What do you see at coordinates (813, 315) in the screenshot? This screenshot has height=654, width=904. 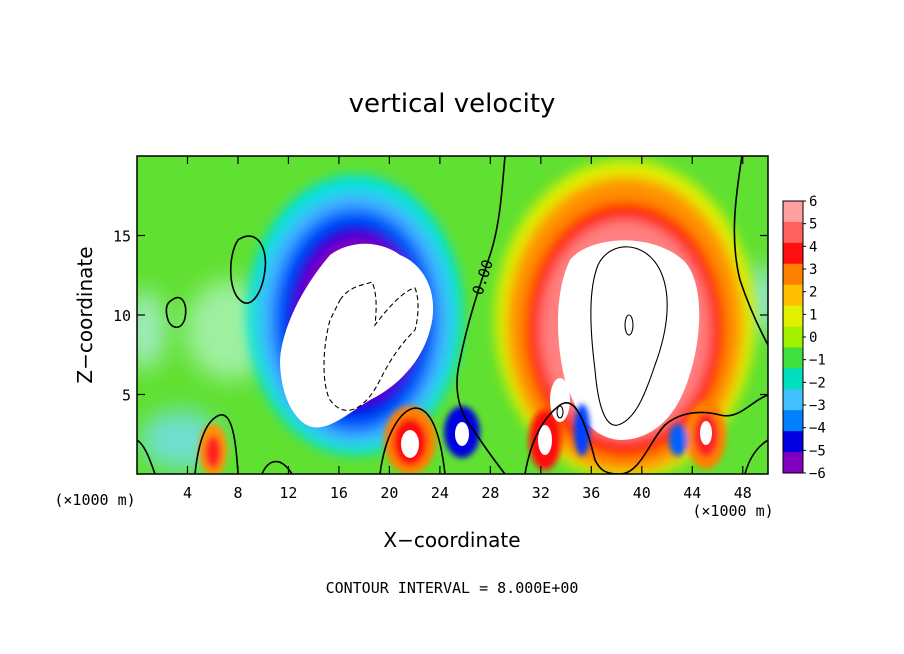 I see `colorbar-label: 1` at bounding box center [813, 315].